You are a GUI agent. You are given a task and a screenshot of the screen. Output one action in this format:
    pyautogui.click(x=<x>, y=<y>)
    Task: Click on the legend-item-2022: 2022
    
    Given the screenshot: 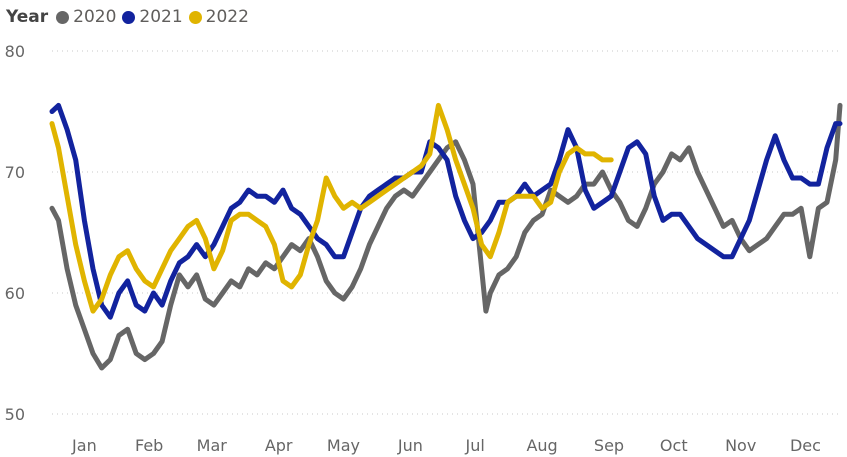 What is the action you would take?
    pyautogui.click(x=218, y=17)
    